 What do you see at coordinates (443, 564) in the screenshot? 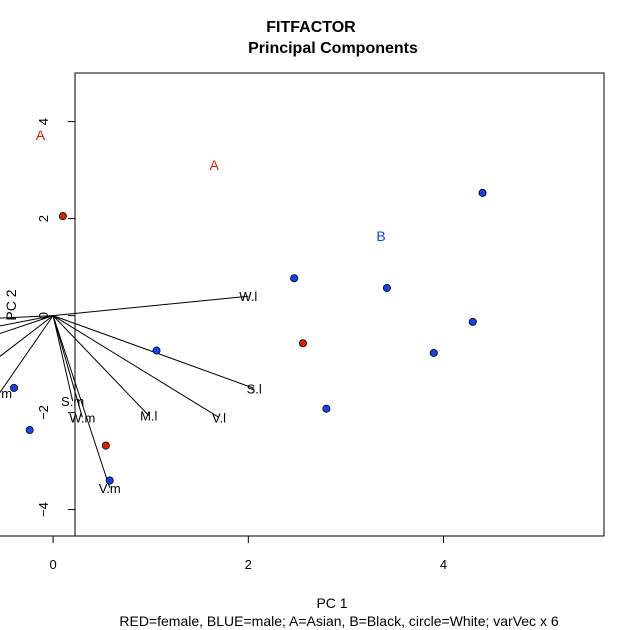
I see `x-tick-label: 4` at bounding box center [443, 564].